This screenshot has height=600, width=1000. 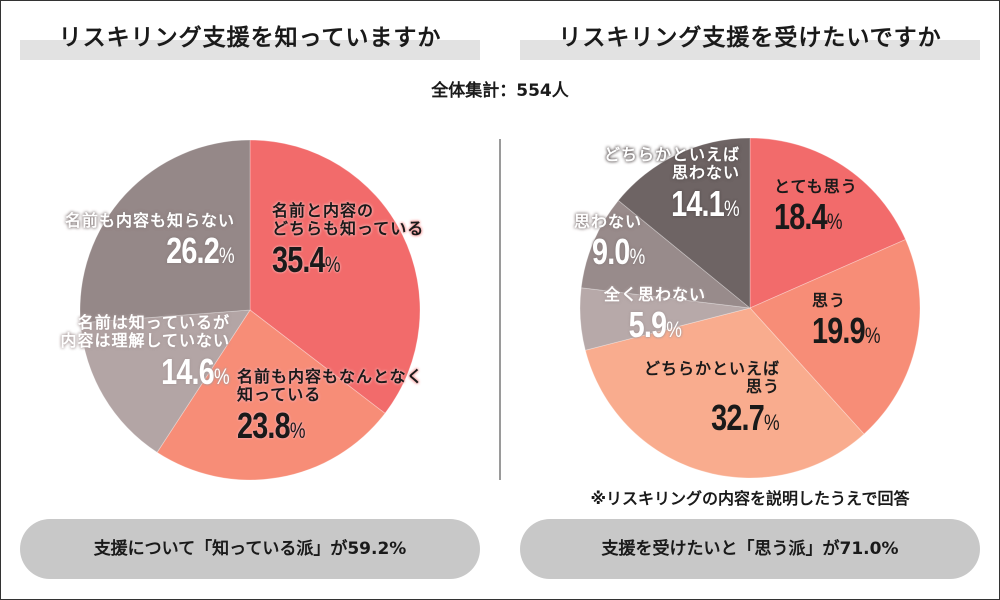 I want to click on slice-category: 知っている, so click(x=279, y=395).